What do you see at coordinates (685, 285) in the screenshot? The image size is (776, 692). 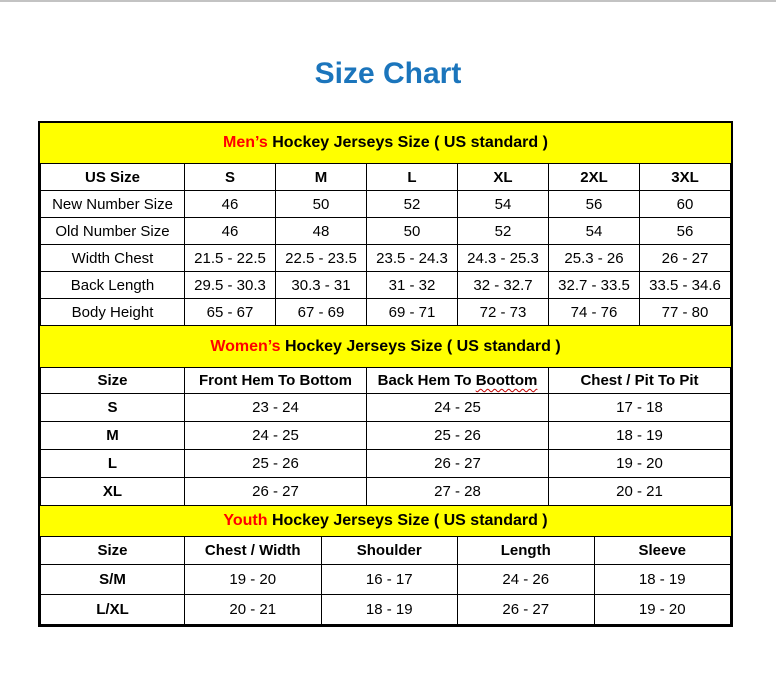 I see `mens-size-value-cell: 33.5 - 34.6` at bounding box center [685, 285].